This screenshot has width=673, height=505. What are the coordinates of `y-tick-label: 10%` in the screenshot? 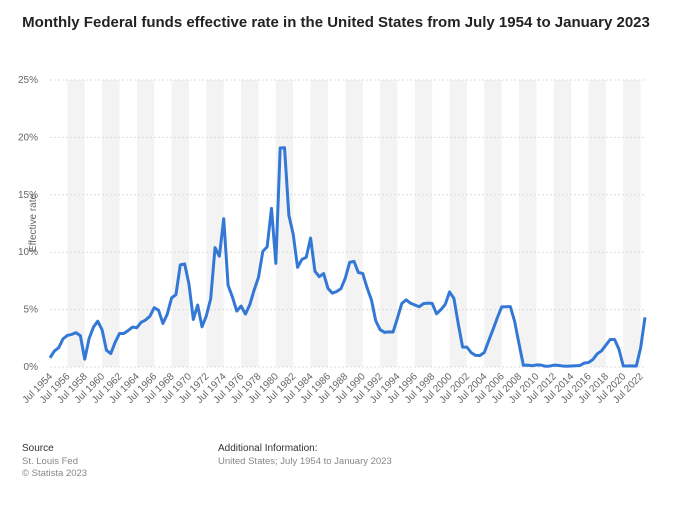 It's located at (28, 252).